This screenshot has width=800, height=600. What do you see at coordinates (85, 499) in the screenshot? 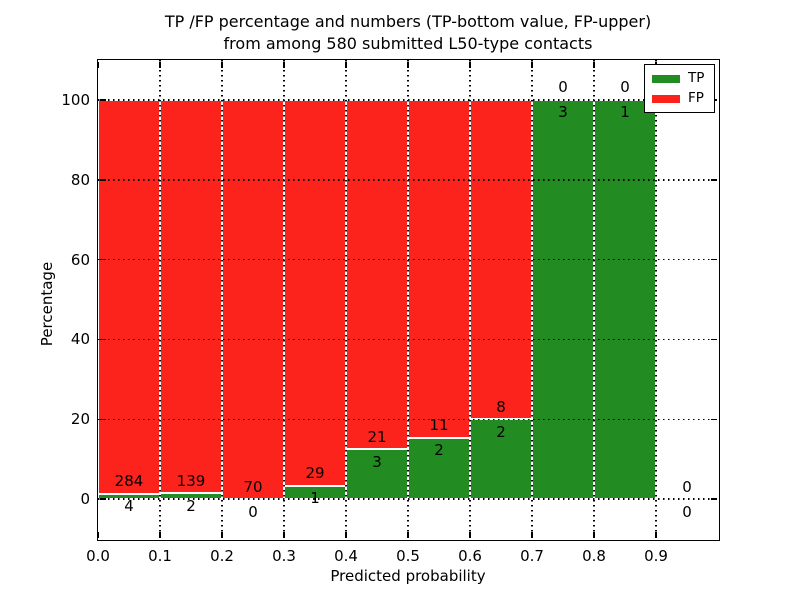
I see `y-tick-label: 0` at bounding box center [85, 499].